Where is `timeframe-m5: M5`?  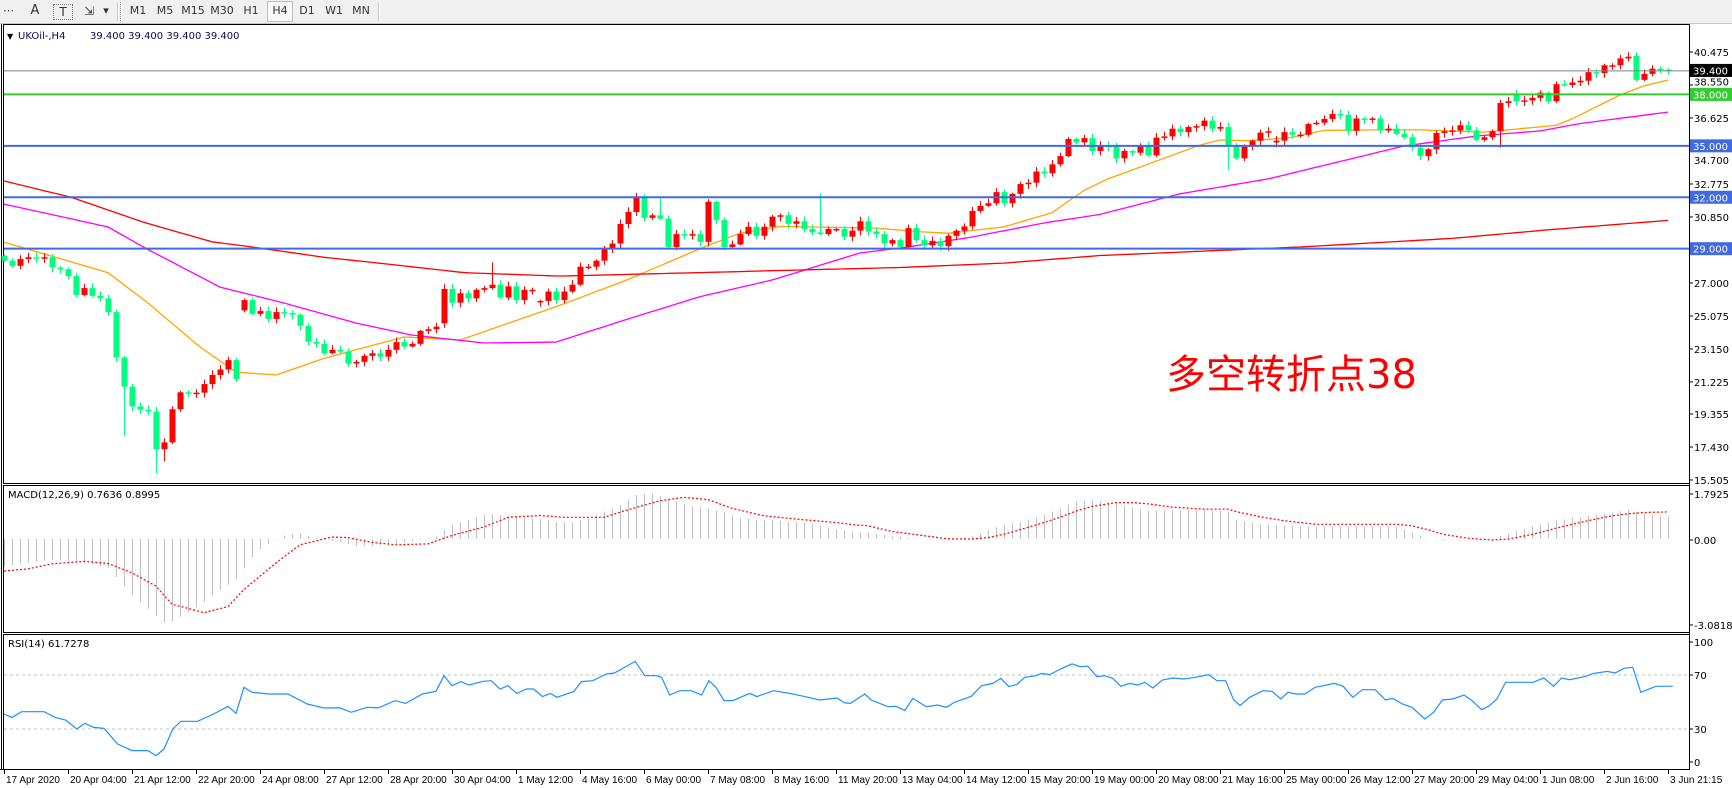 timeframe-m5: M5 is located at coordinates (165, 10).